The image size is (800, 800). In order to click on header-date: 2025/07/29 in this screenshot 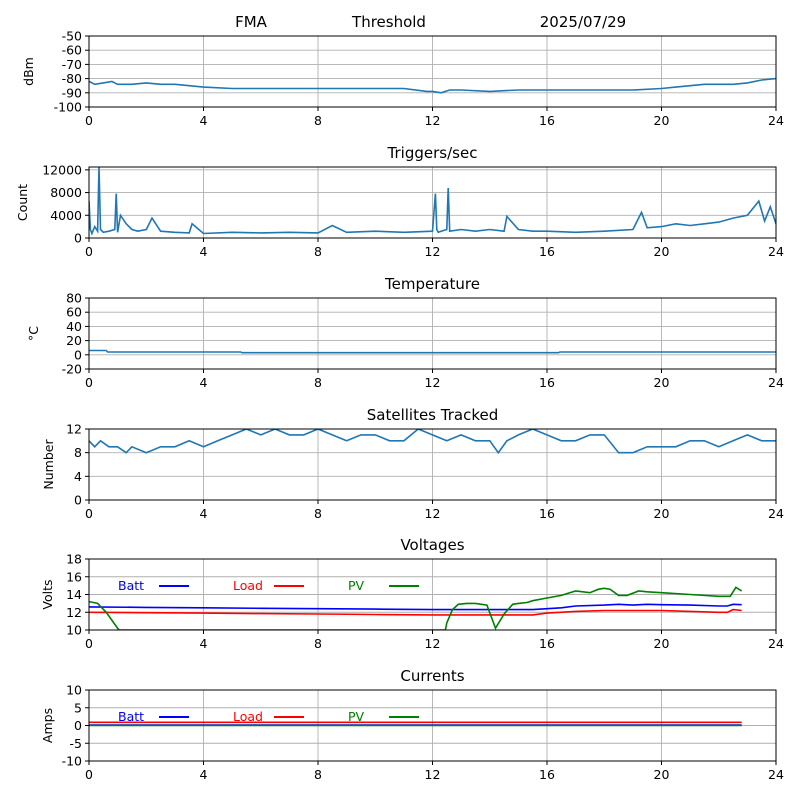, I will do `click(583, 22)`.